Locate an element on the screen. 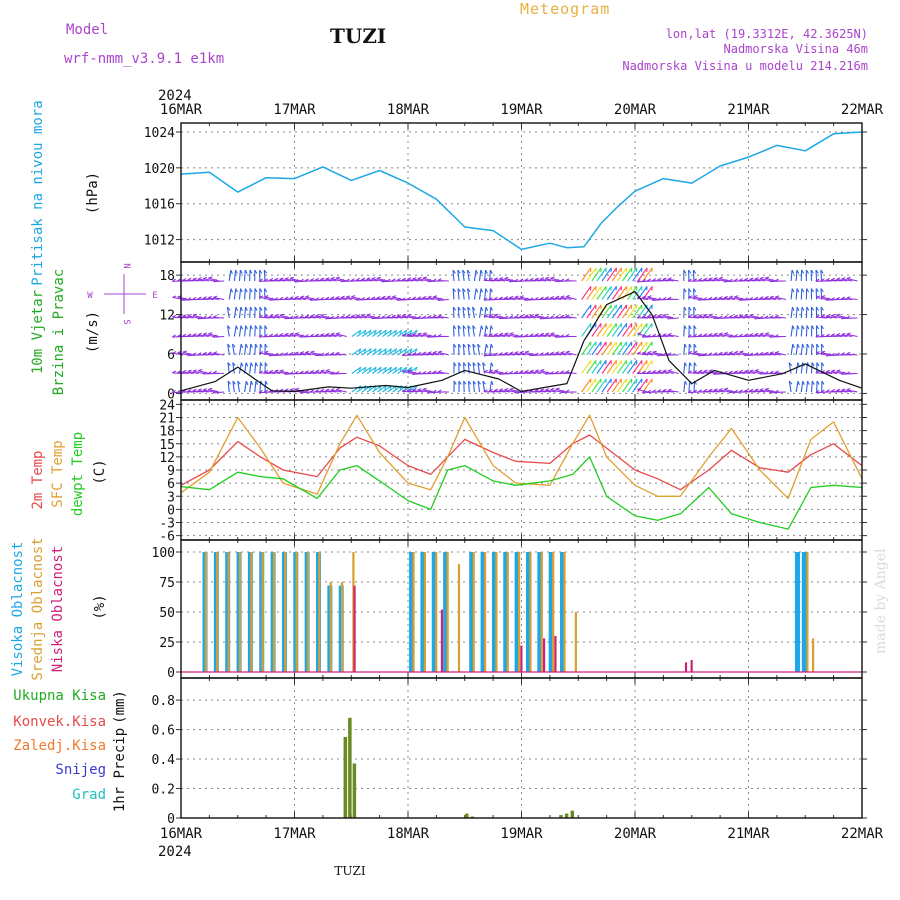  cloud-ylabel: Visoka Oblacnost is located at coordinates (18, 609).